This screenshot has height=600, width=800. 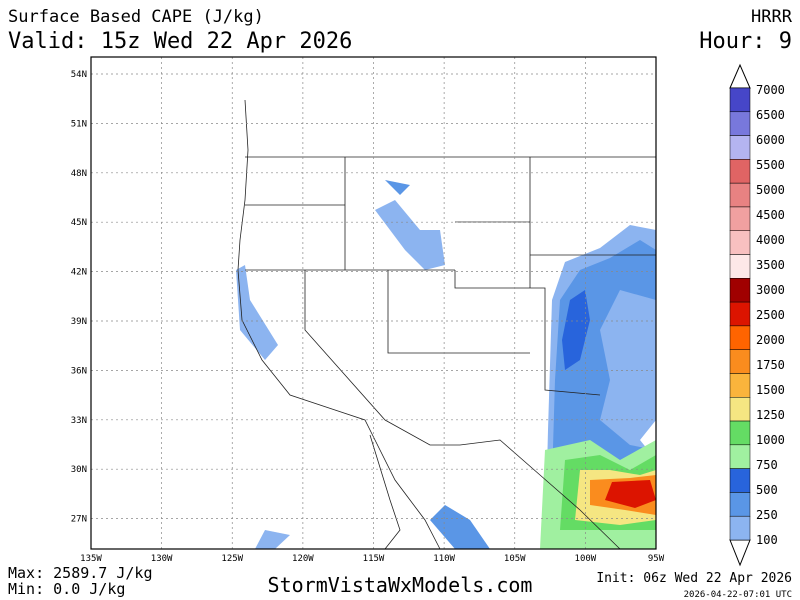 What do you see at coordinates (767, 490) in the screenshot?
I see `colorbar-label: 500` at bounding box center [767, 490].